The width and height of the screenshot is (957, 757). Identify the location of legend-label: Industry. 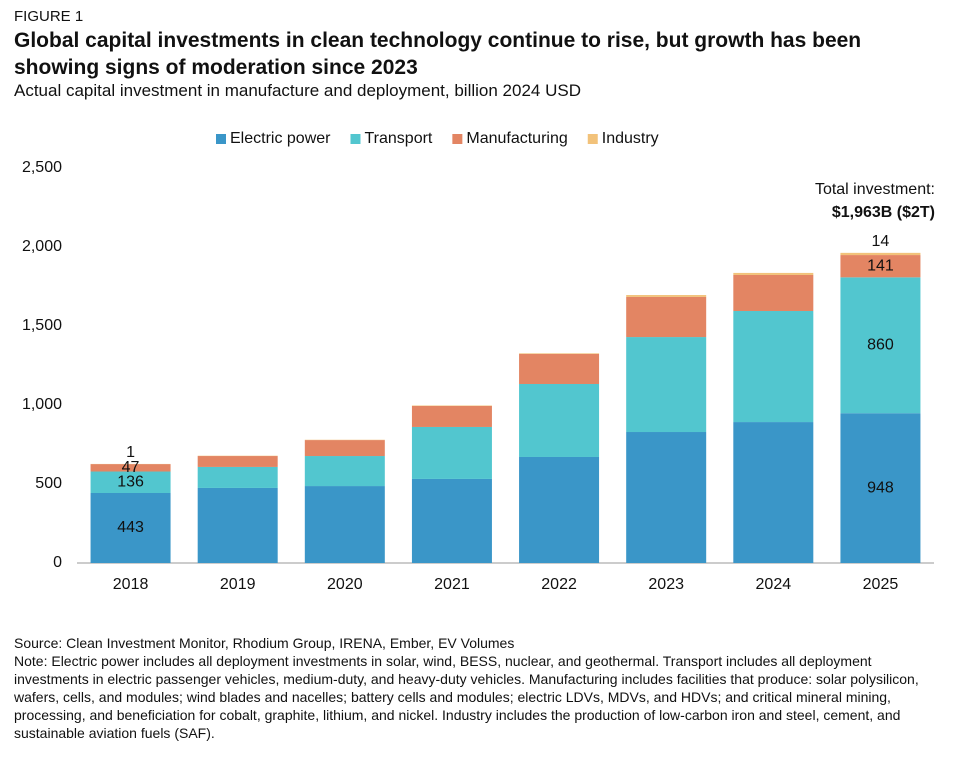
(630, 138).